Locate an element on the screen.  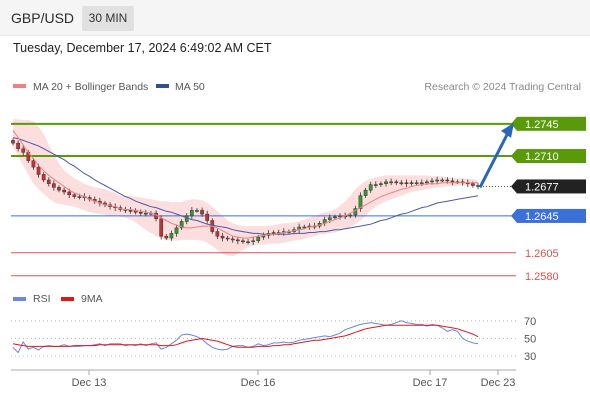
forecast-arrow is located at coordinates (496, 155).